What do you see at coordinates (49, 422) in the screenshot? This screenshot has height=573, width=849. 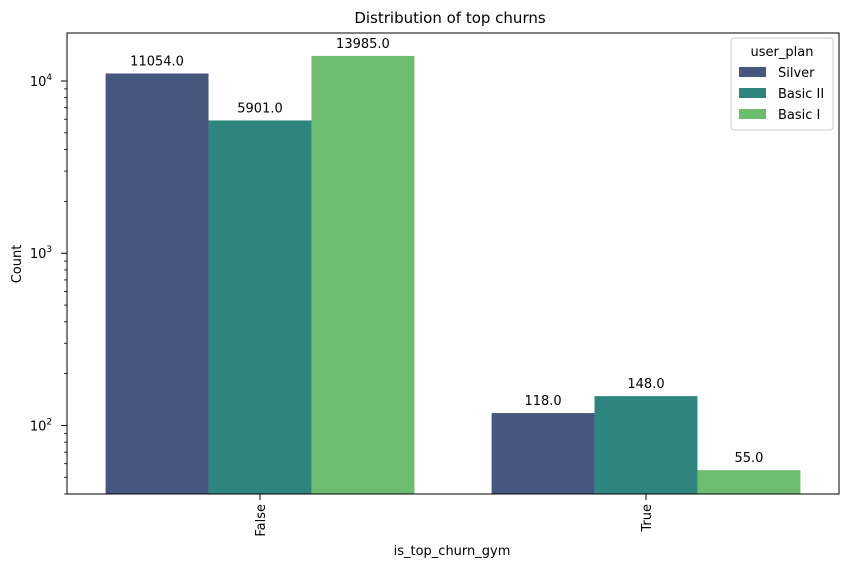 I see `y-tick-exponent: 2` at bounding box center [49, 422].